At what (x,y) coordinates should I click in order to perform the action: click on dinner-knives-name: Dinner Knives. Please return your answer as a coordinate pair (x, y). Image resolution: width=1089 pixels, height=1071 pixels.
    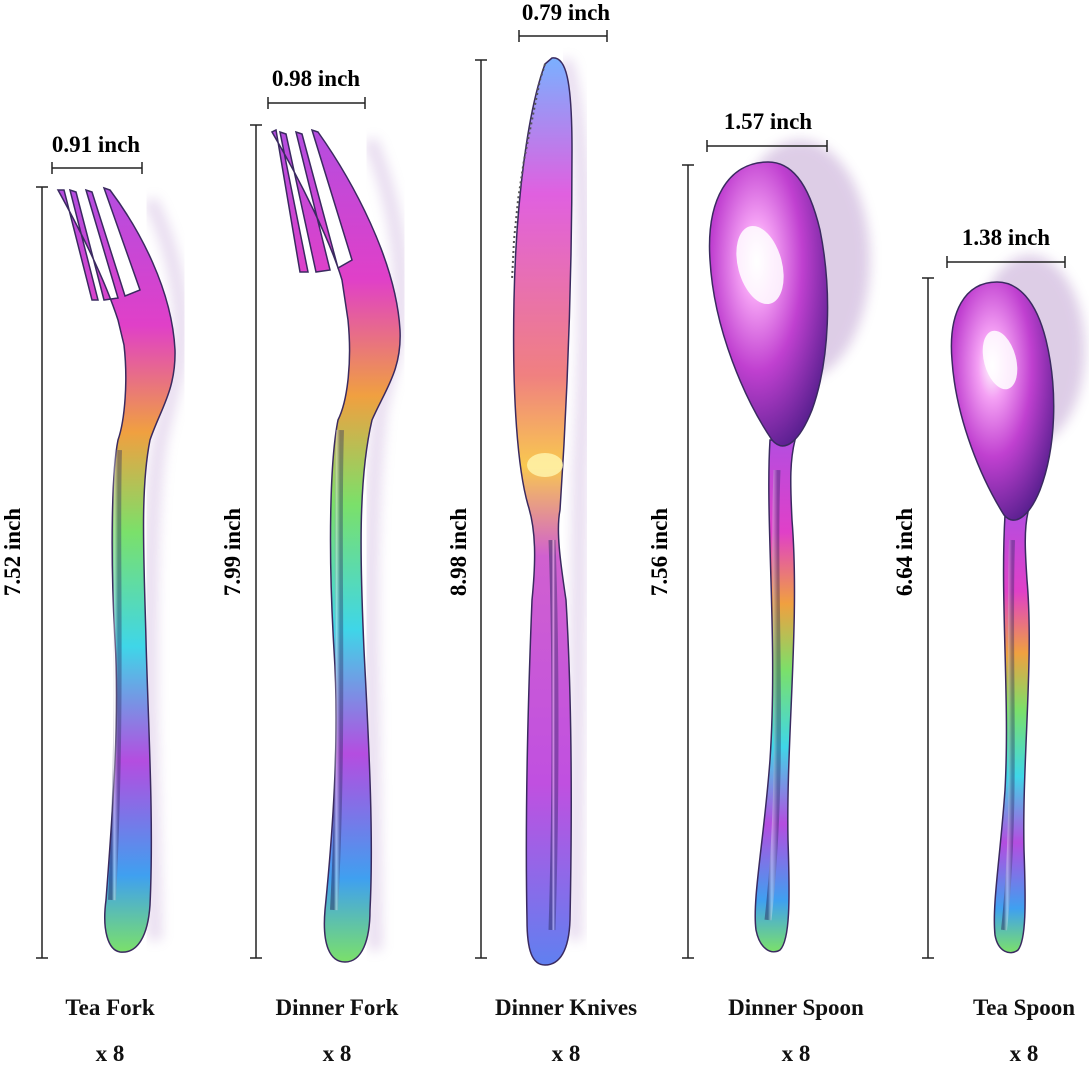
    Looking at the image, I should click on (566, 1007).